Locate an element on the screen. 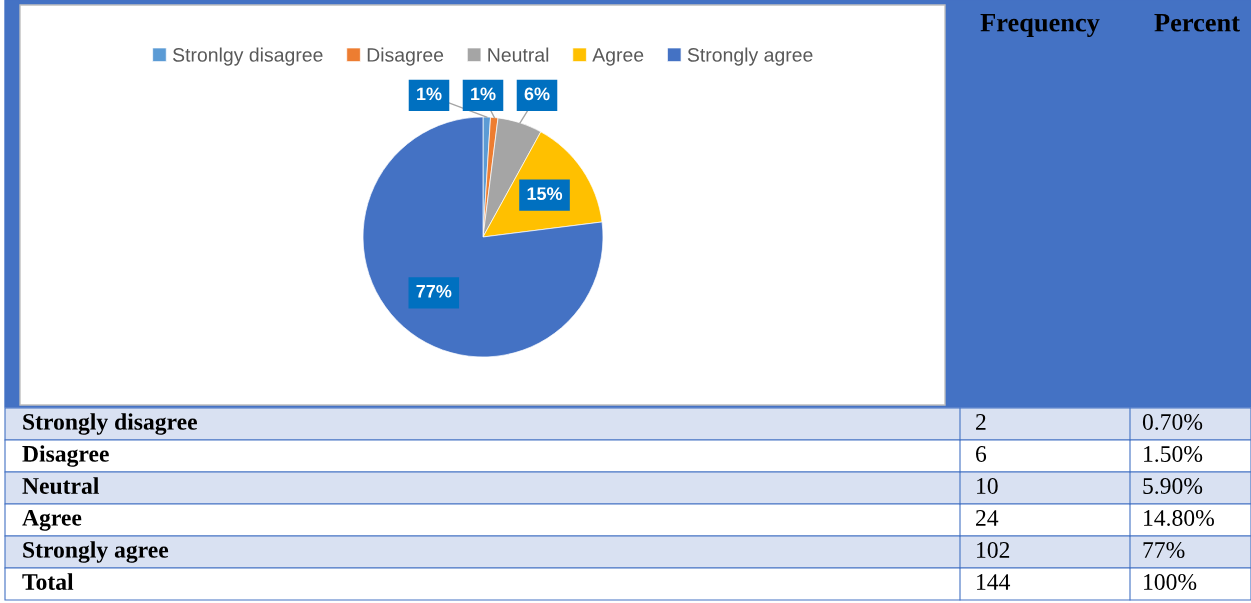 The height and width of the screenshot is (603, 1251). text: 2 is located at coordinates (981, 422).